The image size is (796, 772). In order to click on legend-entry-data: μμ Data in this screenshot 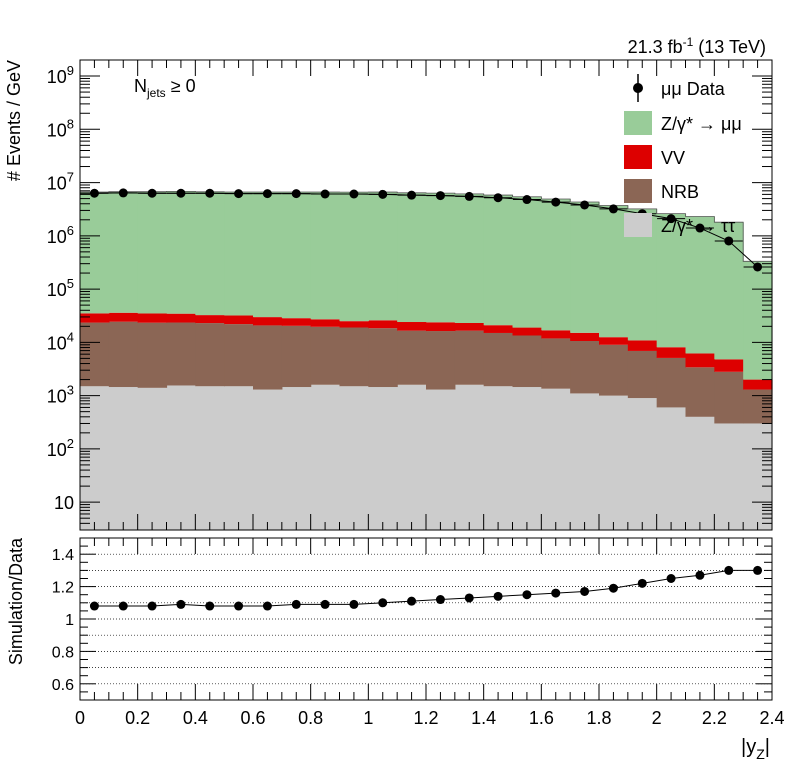, I will do `click(679, 88)`.